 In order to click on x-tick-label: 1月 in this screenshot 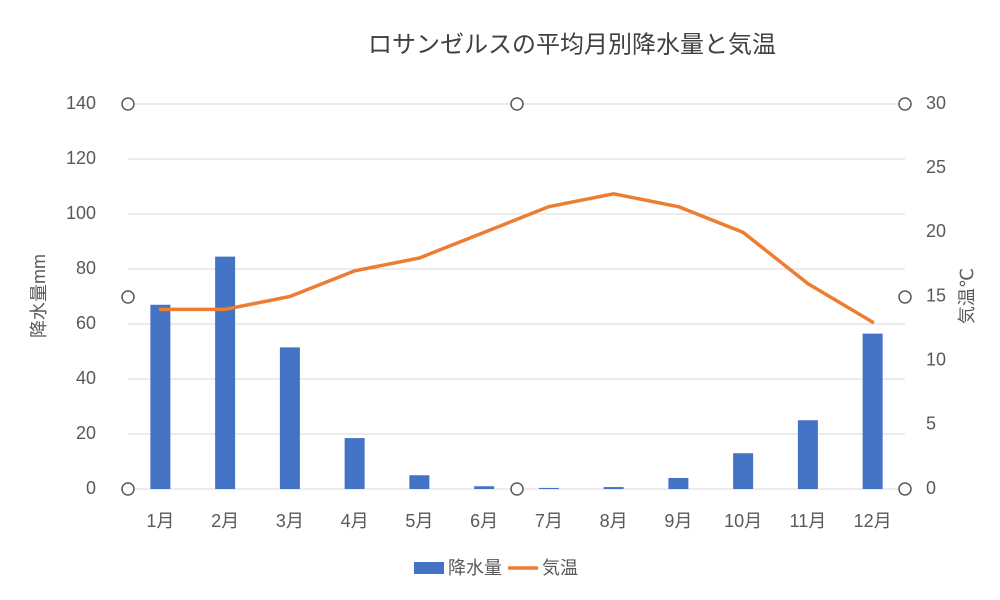, I will do `click(160, 521)`.